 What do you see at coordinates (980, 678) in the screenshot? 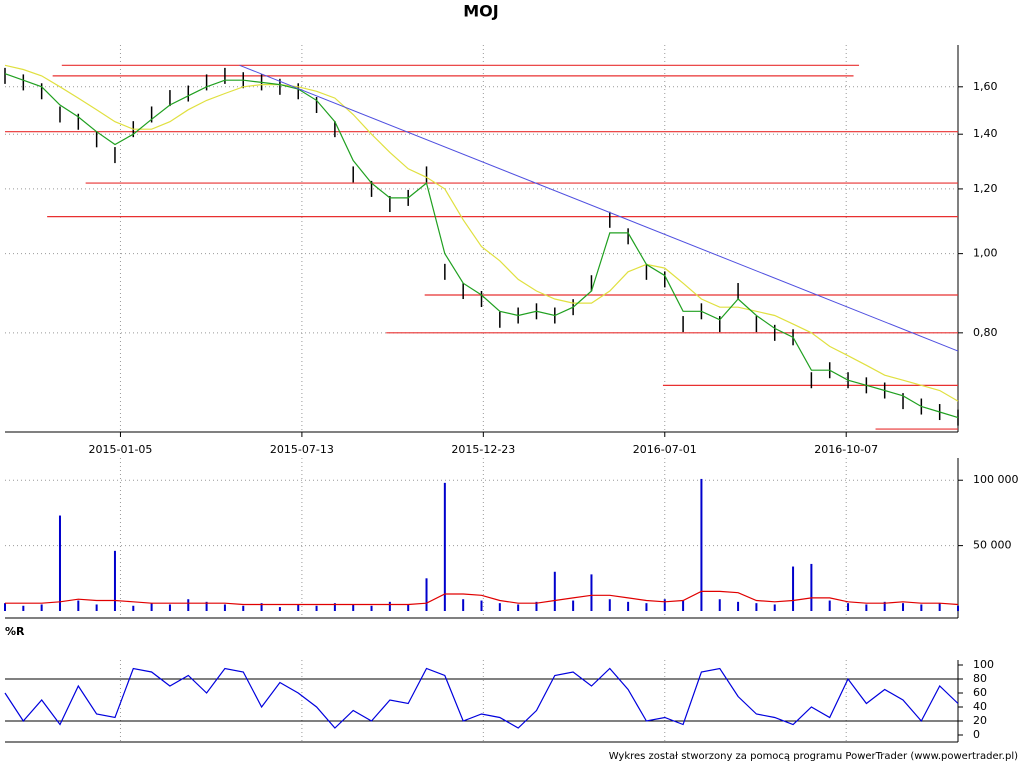
I see `y-tick-label: 80` at bounding box center [980, 678].